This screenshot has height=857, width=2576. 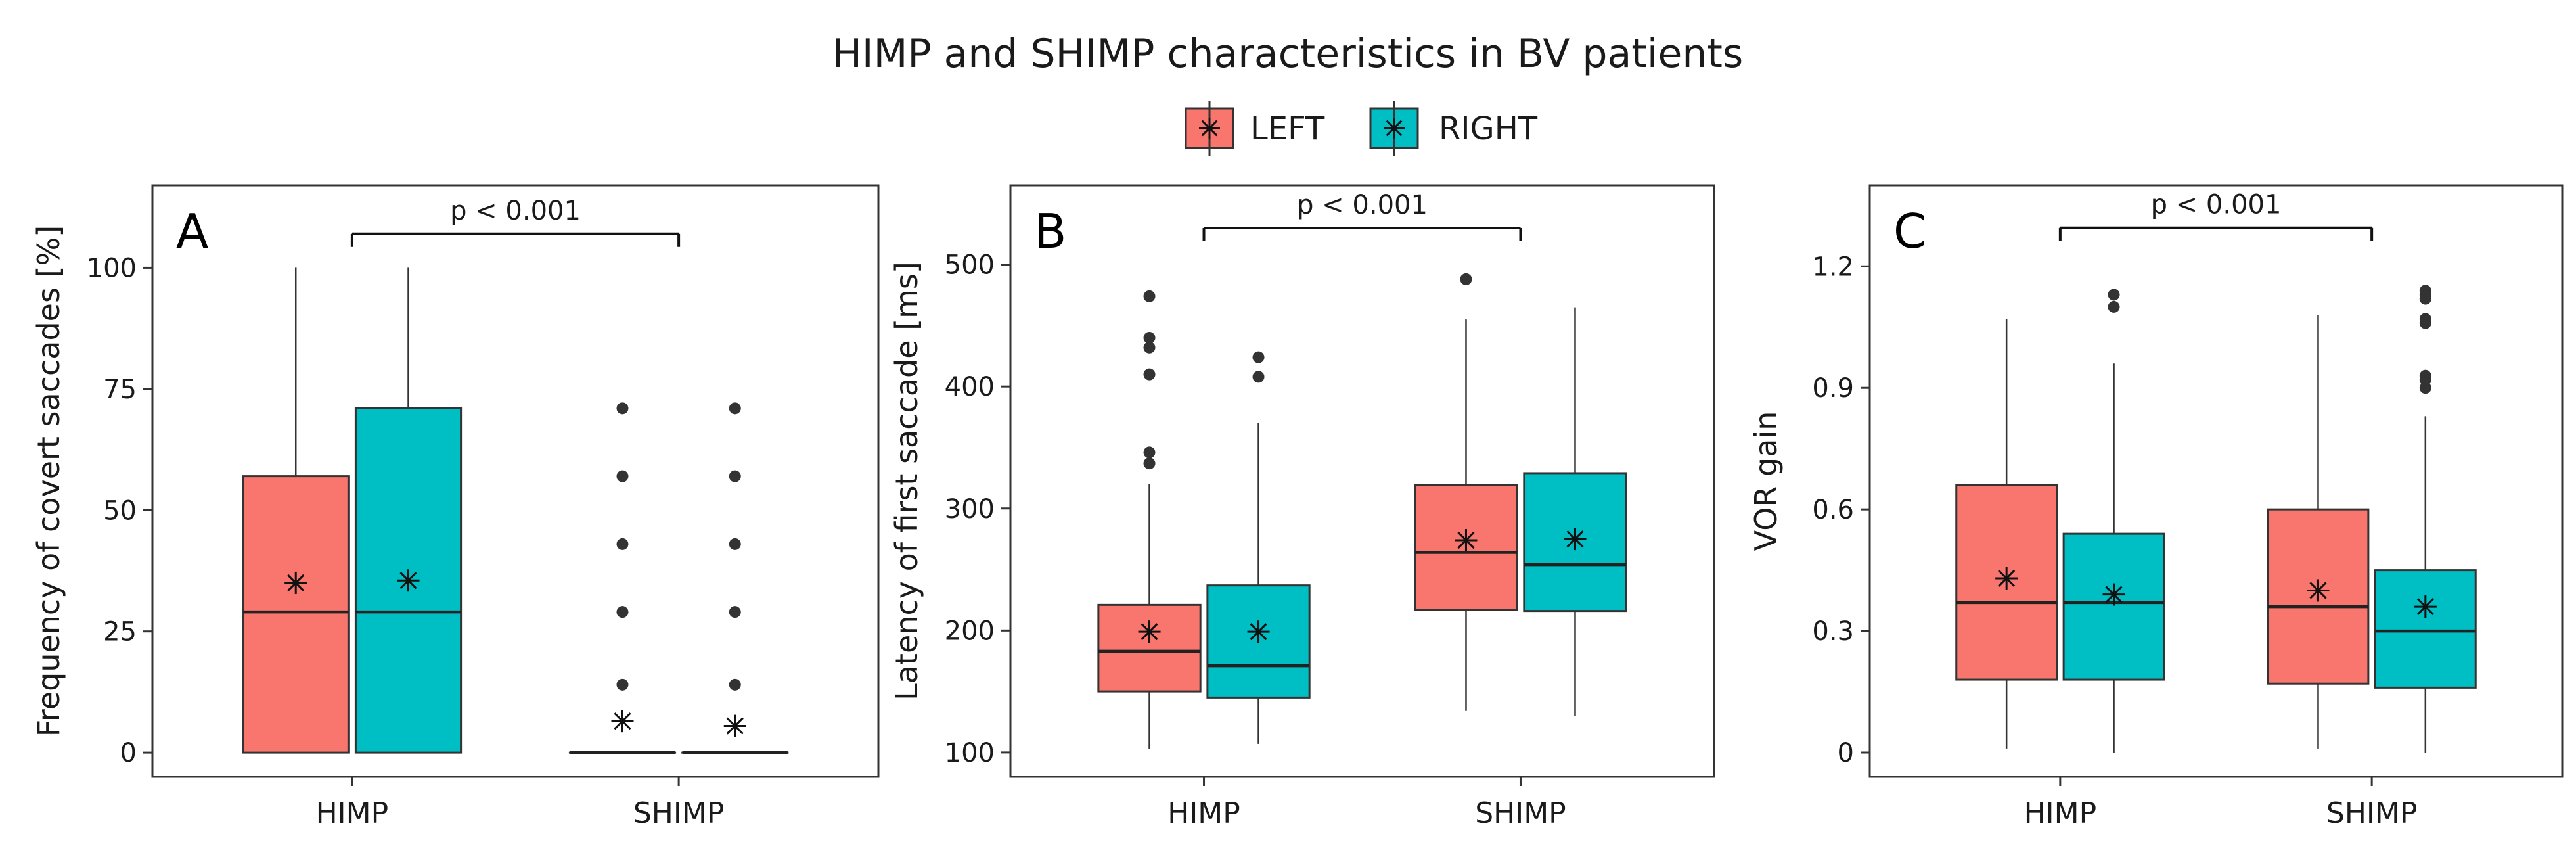 I want to click on legend-mean-star, so click(x=1209, y=128).